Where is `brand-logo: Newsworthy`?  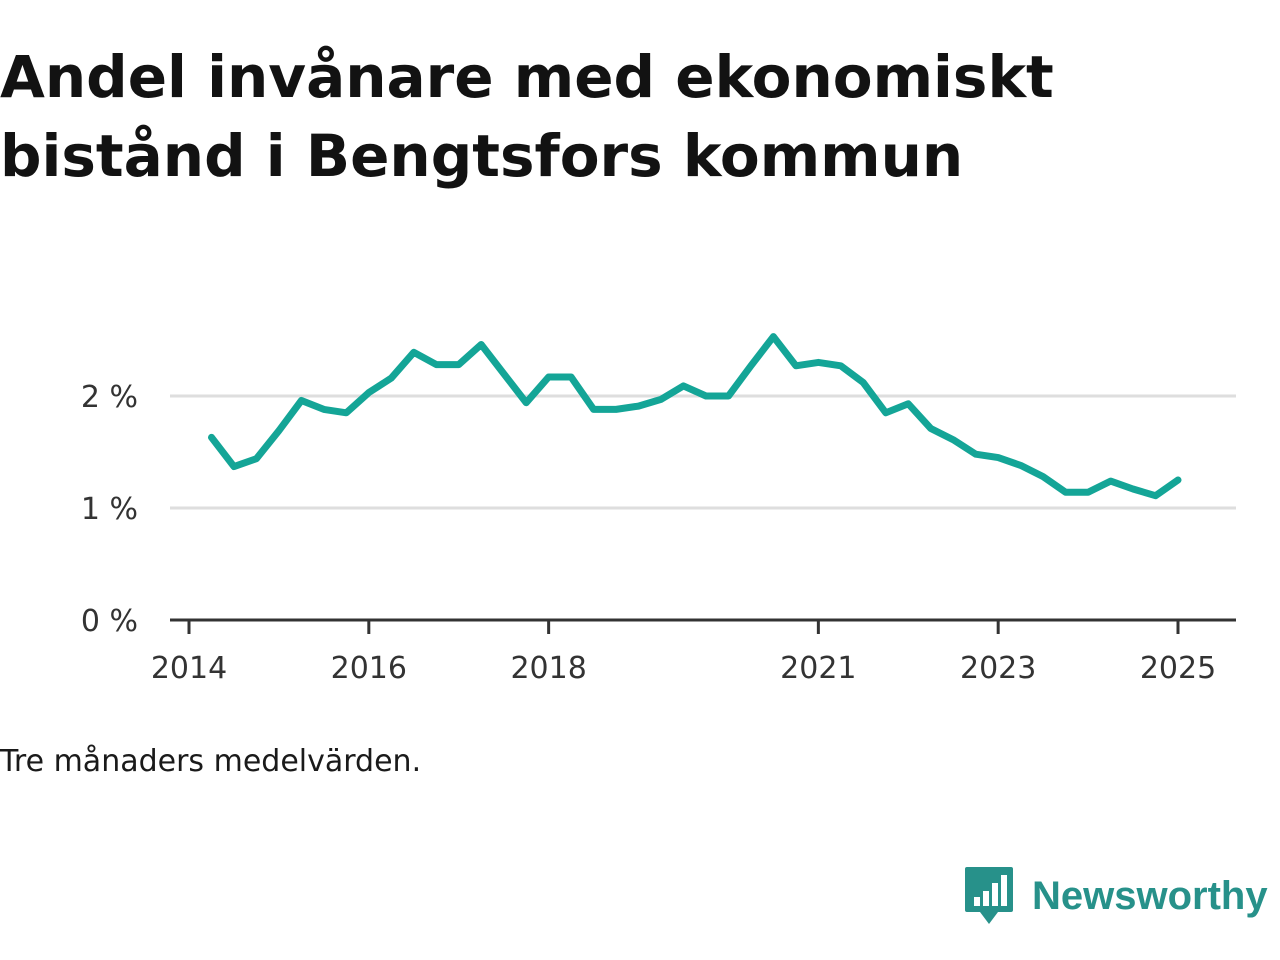
brand-logo: Newsworthy is located at coordinates (1116, 896).